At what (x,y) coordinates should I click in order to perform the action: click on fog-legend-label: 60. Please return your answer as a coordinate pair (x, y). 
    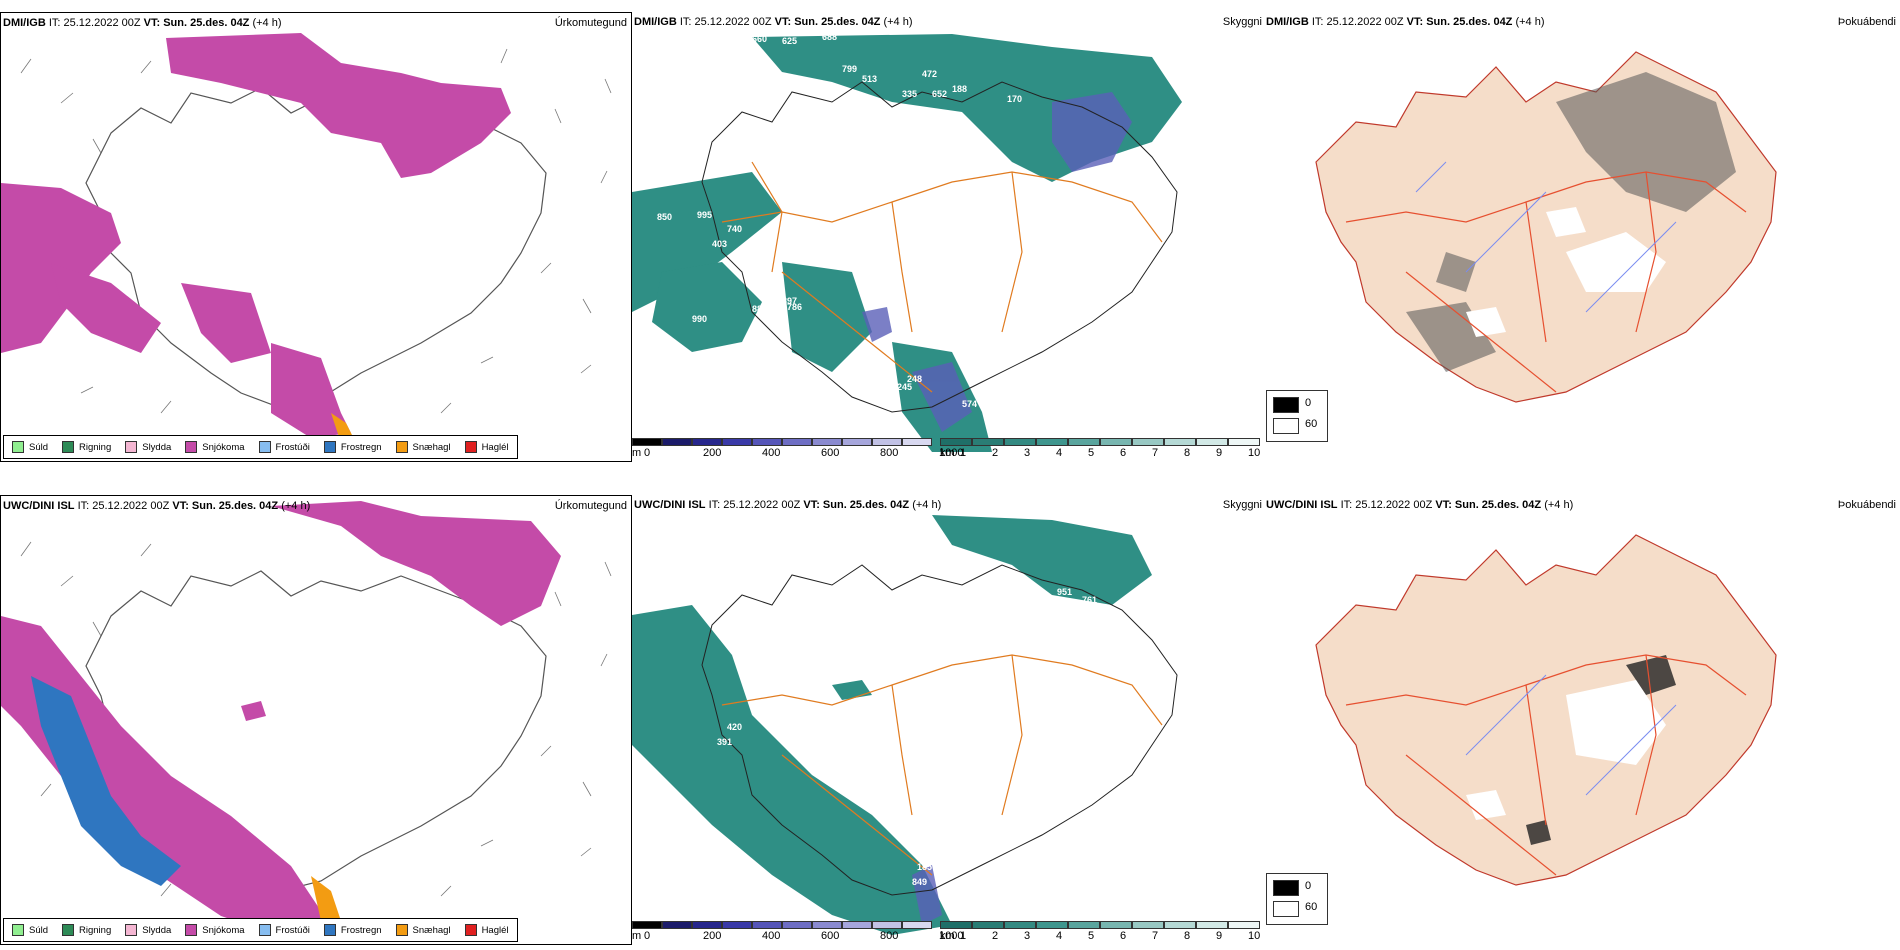
    Looking at the image, I should click on (1311, 907).